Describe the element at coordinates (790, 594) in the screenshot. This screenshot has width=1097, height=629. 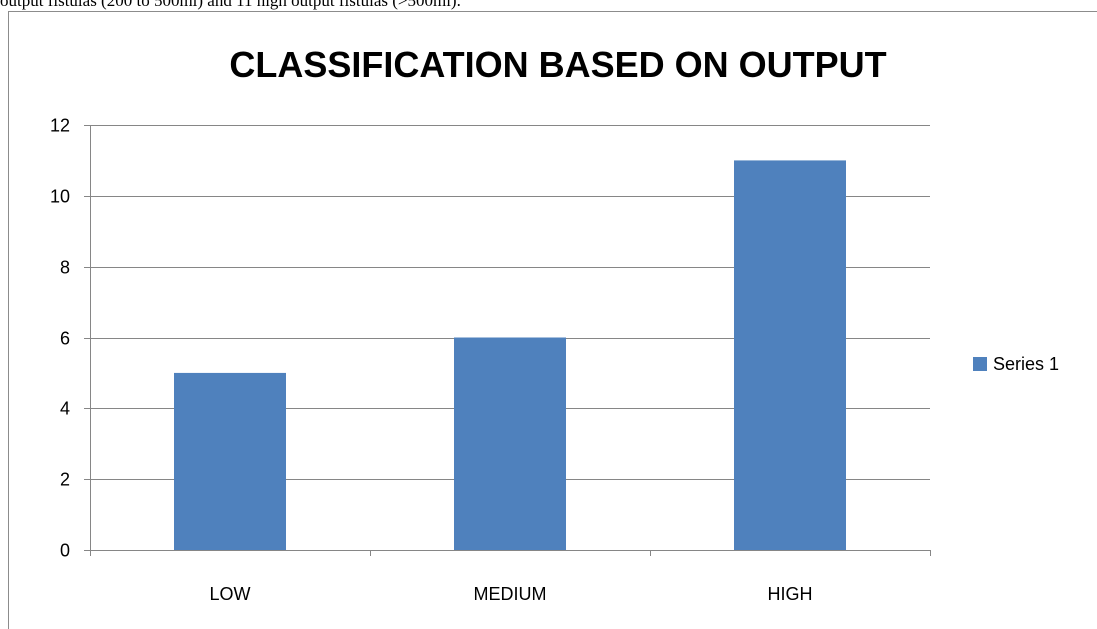
I see `x-tick-label: HIGH` at that location.